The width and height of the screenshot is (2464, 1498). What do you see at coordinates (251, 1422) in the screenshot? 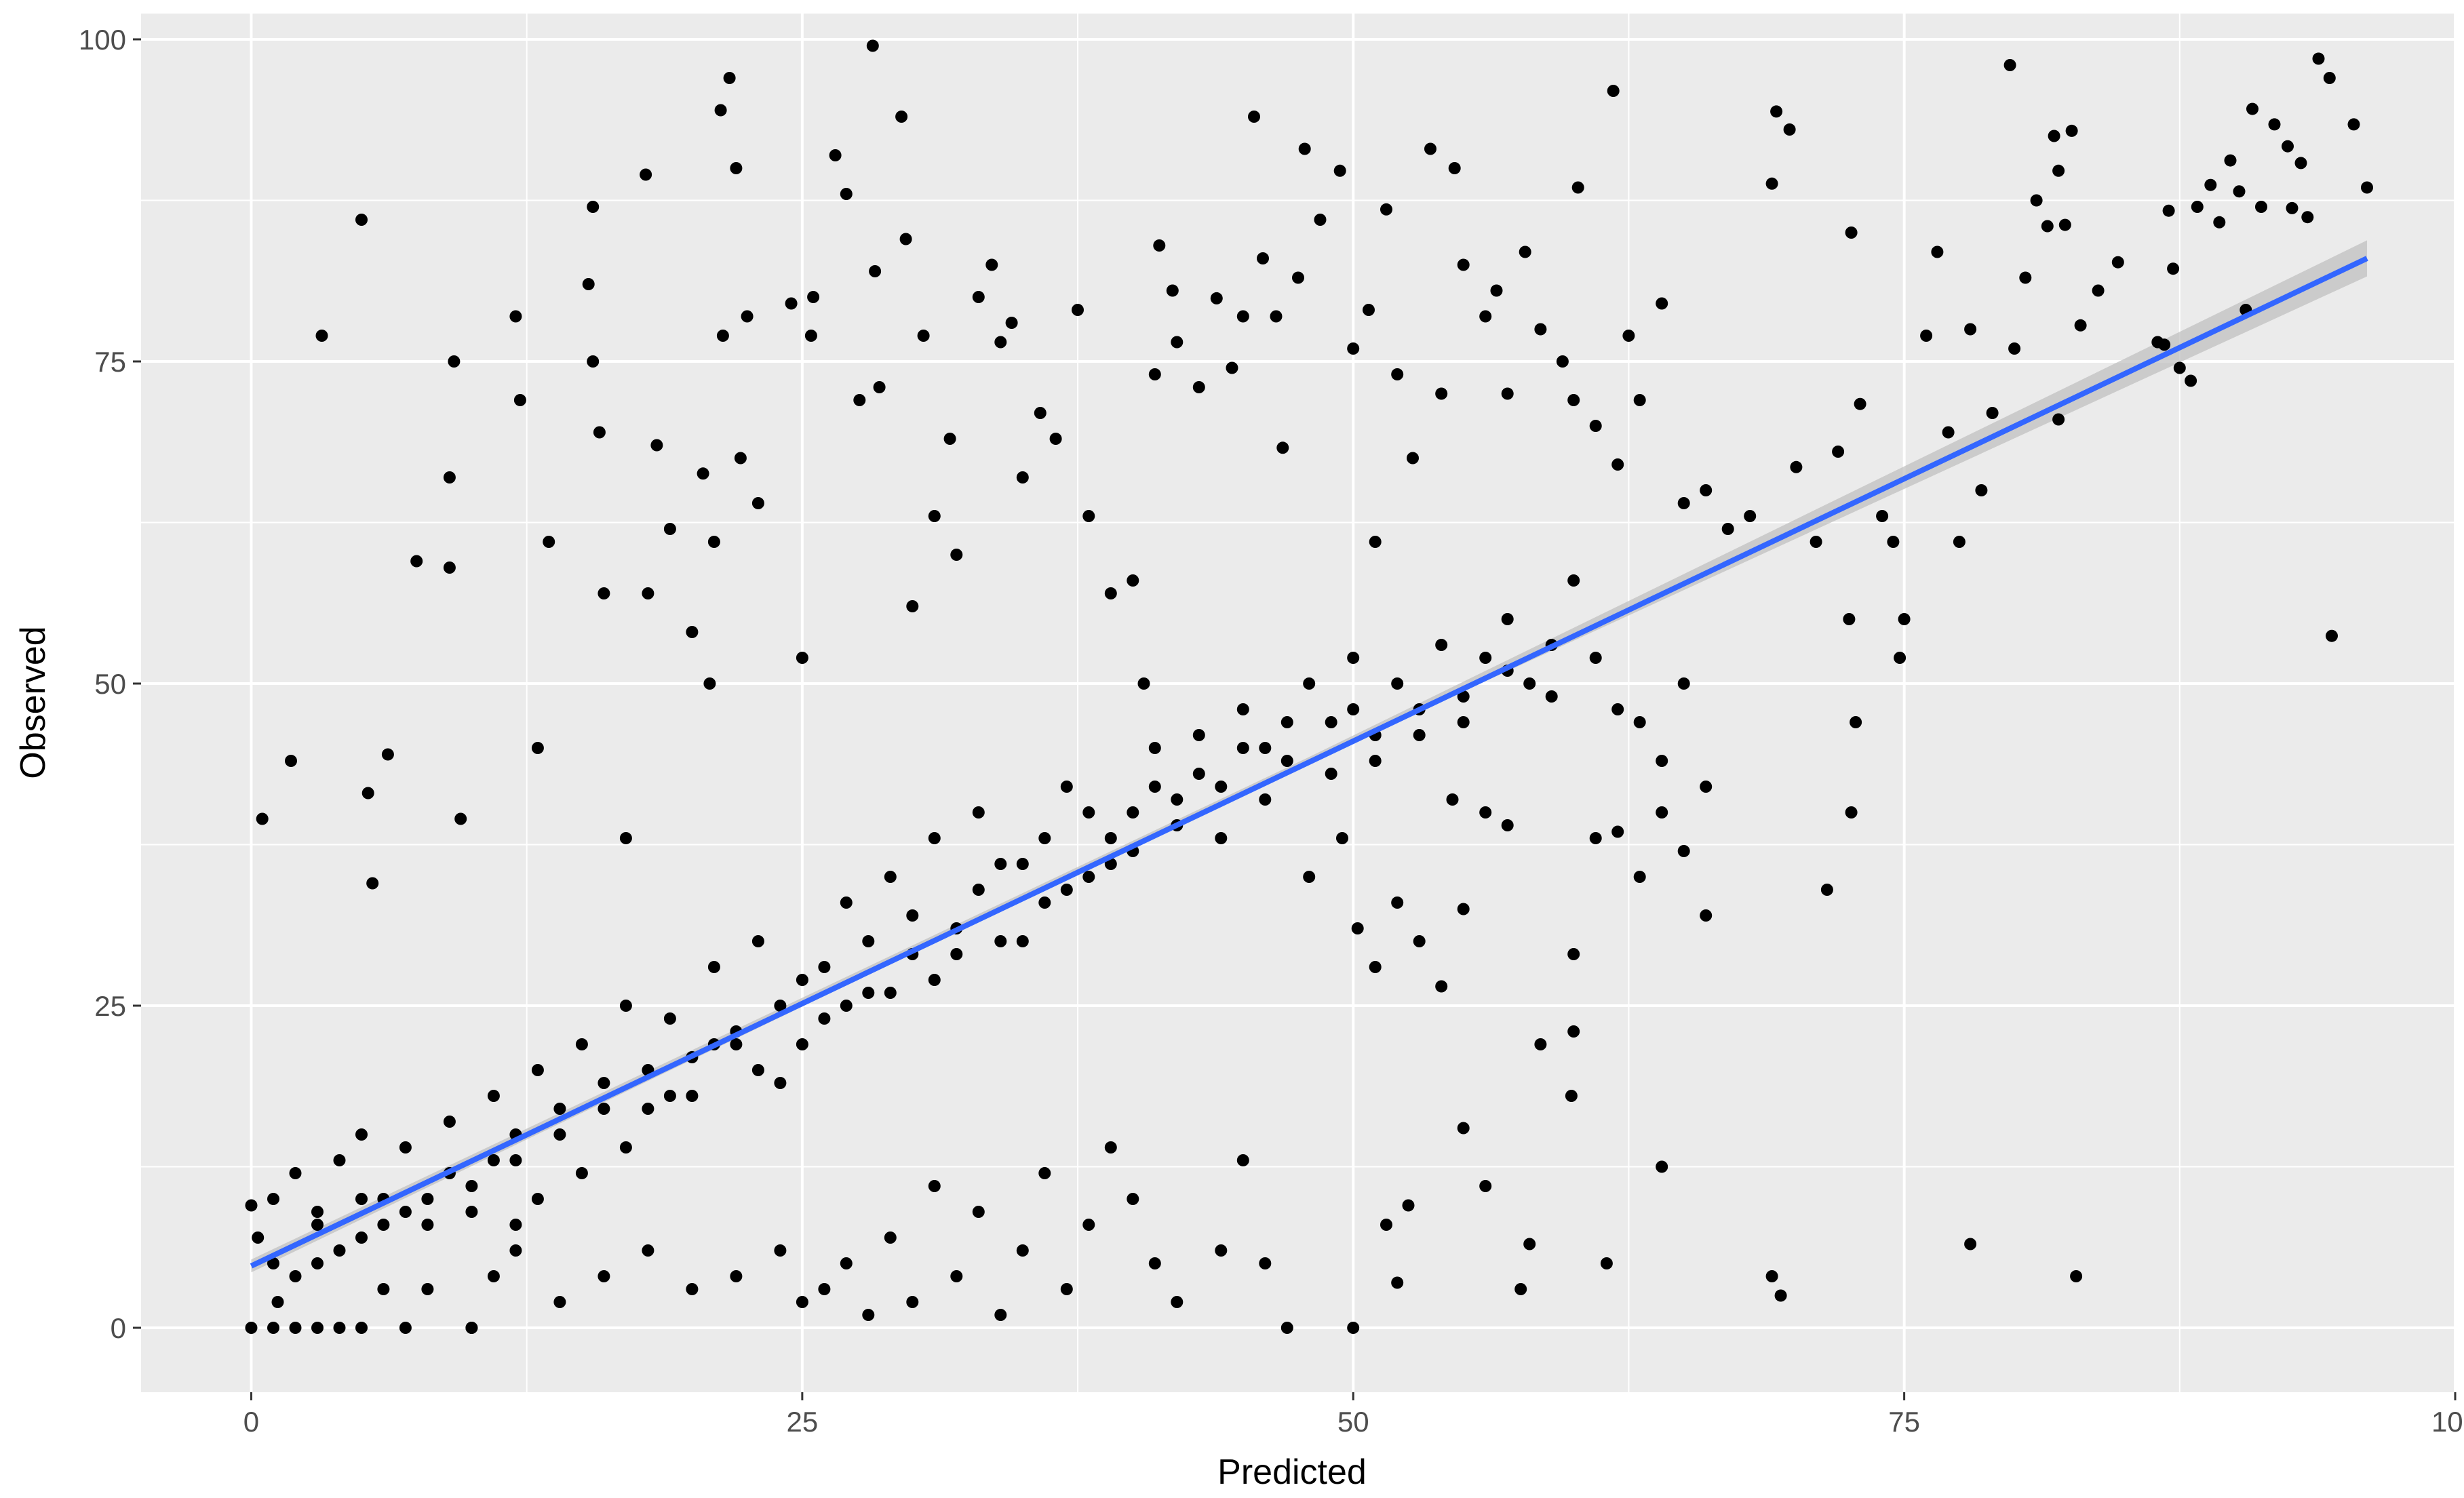
I see `x-tick-label: 0` at bounding box center [251, 1422].